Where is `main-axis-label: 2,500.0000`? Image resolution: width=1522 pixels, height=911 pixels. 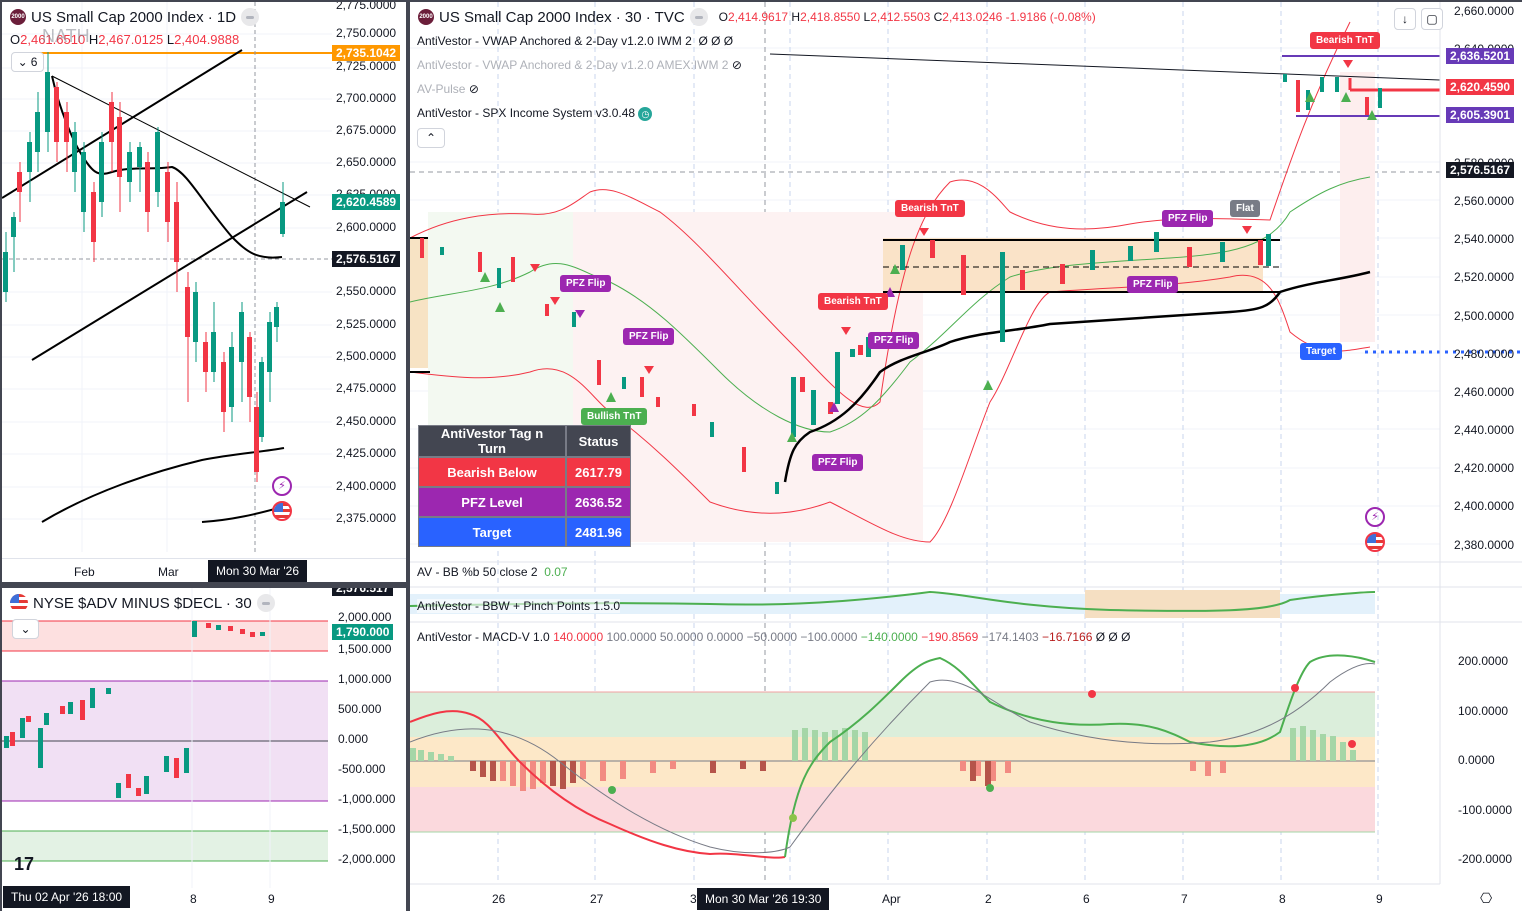 main-axis-label: 2,500.0000 is located at coordinates (1484, 316).